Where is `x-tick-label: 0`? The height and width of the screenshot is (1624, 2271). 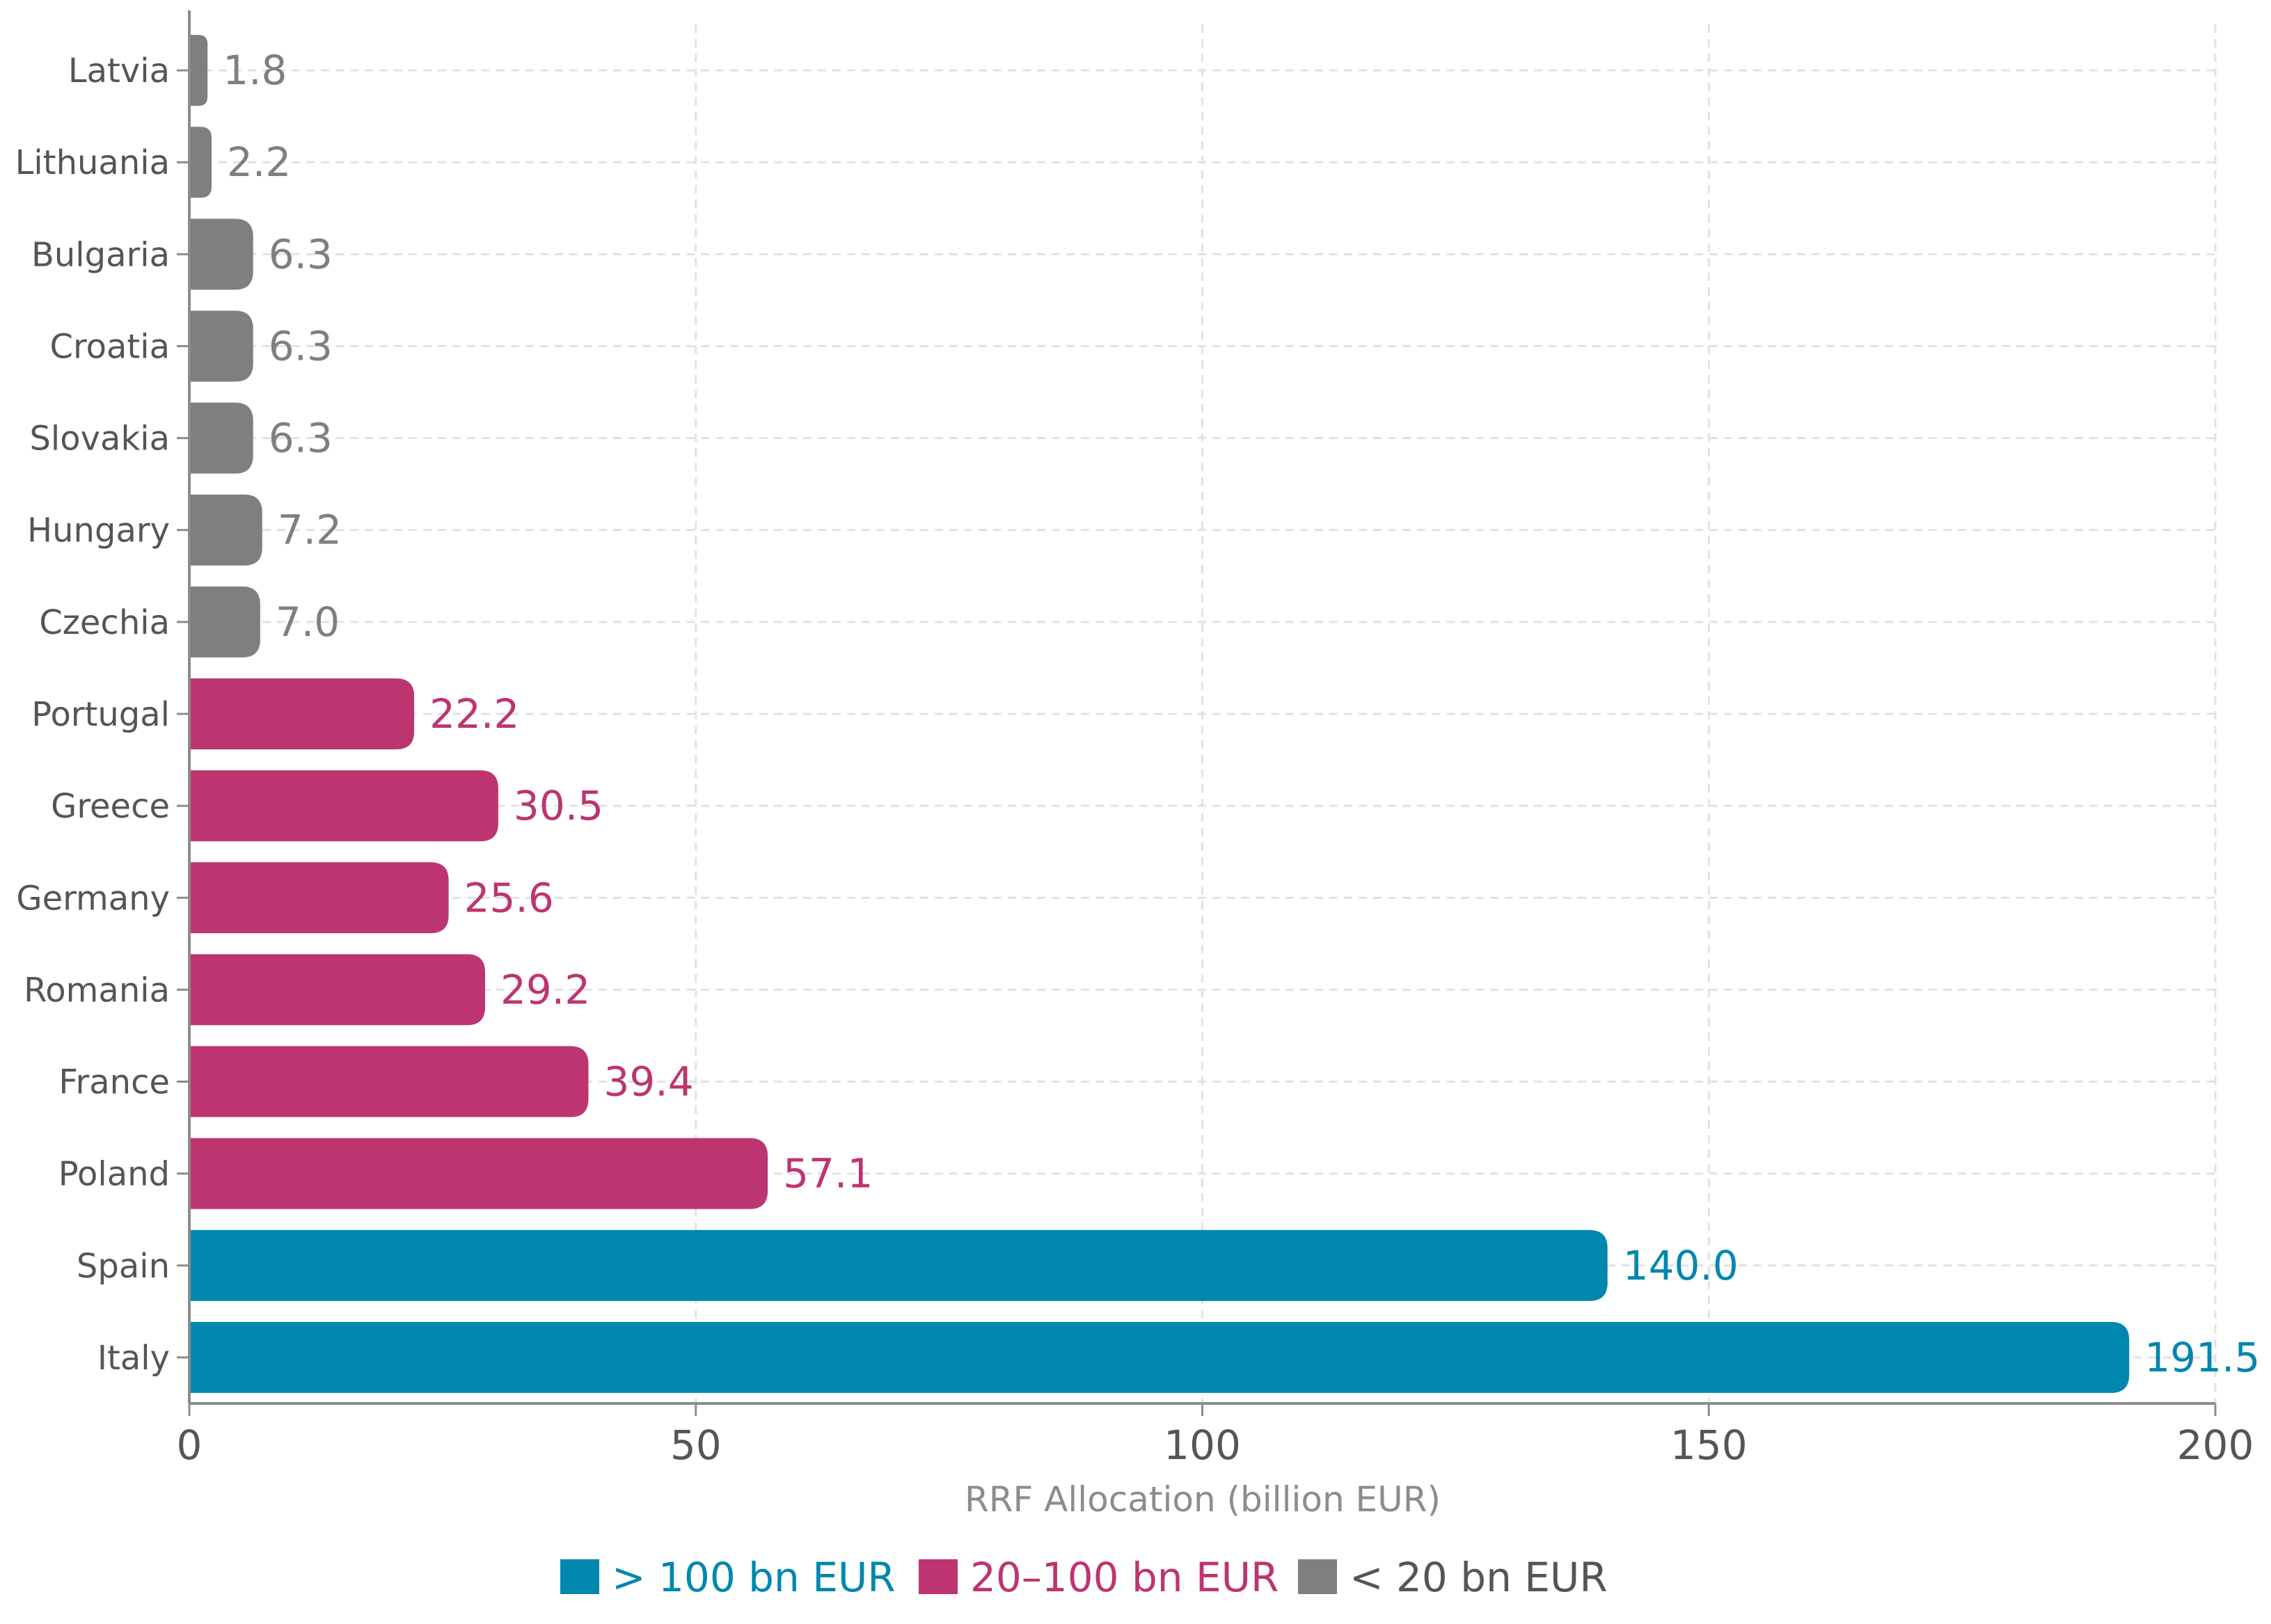 x-tick-label: 0 is located at coordinates (190, 1445).